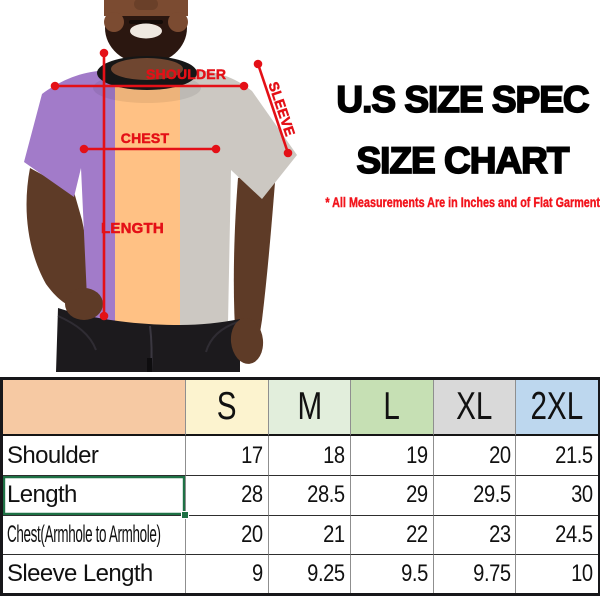 The image size is (600, 600). I want to click on row-label-chest: Chest(Armhole to Armhole), so click(94, 534).